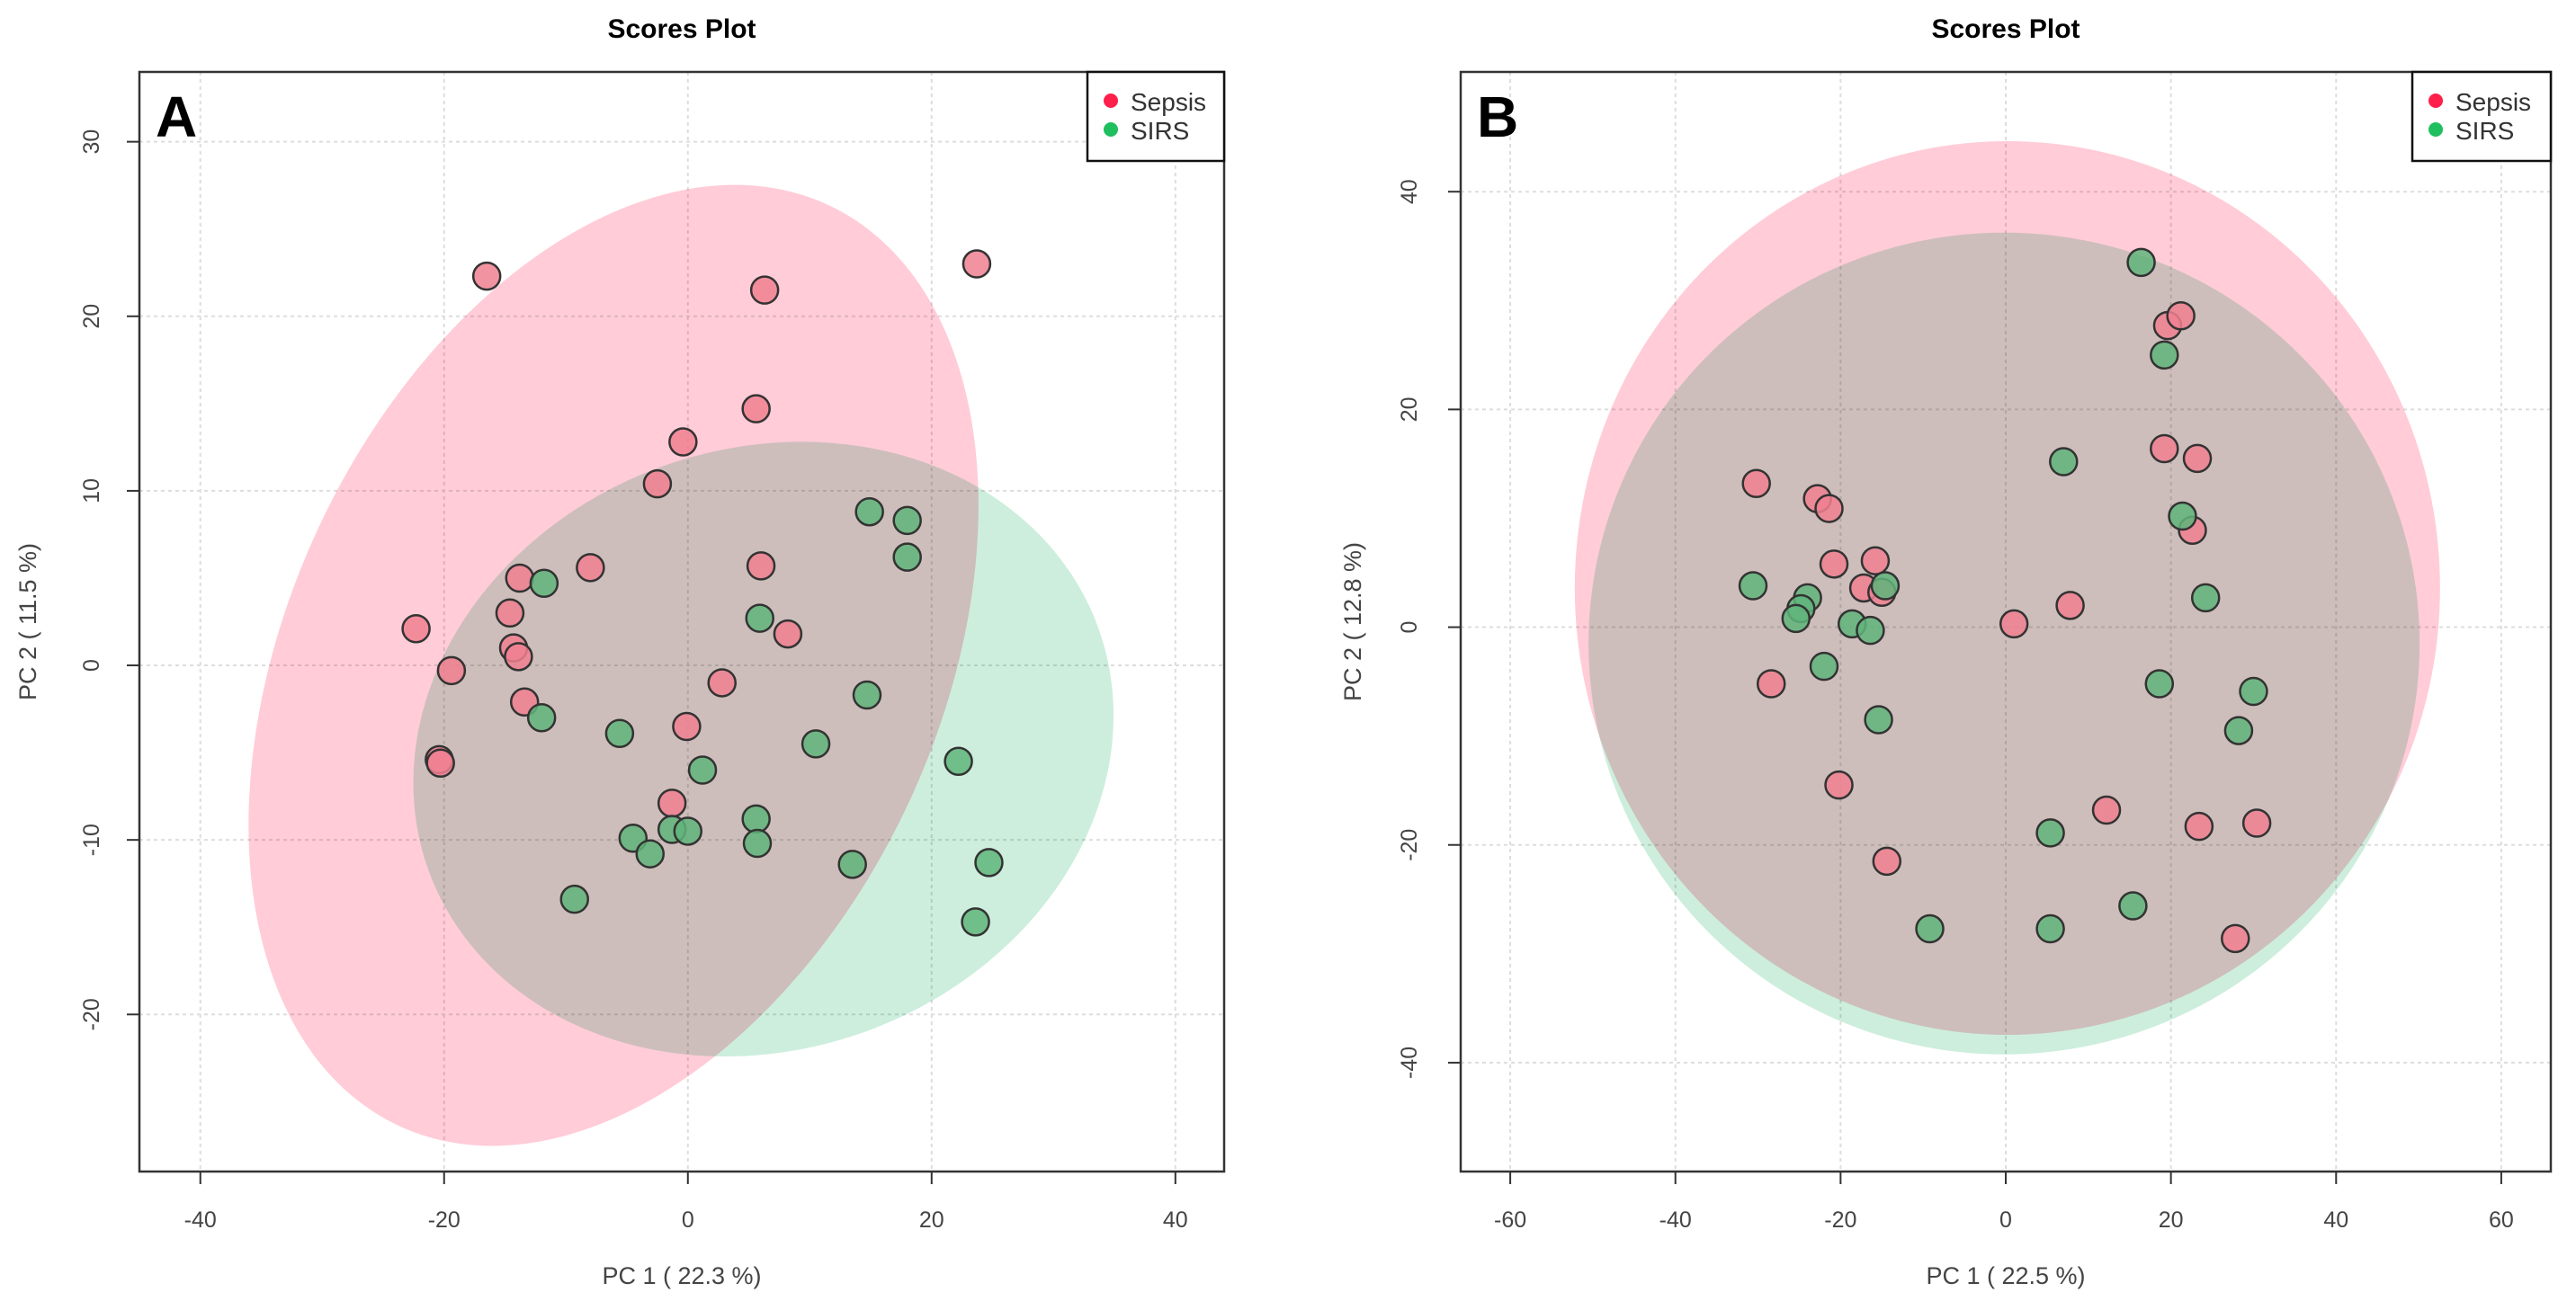 The height and width of the screenshot is (1310, 2576). What do you see at coordinates (91, 840) in the screenshot?
I see `y-tick-label: -10` at bounding box center [91, 840].